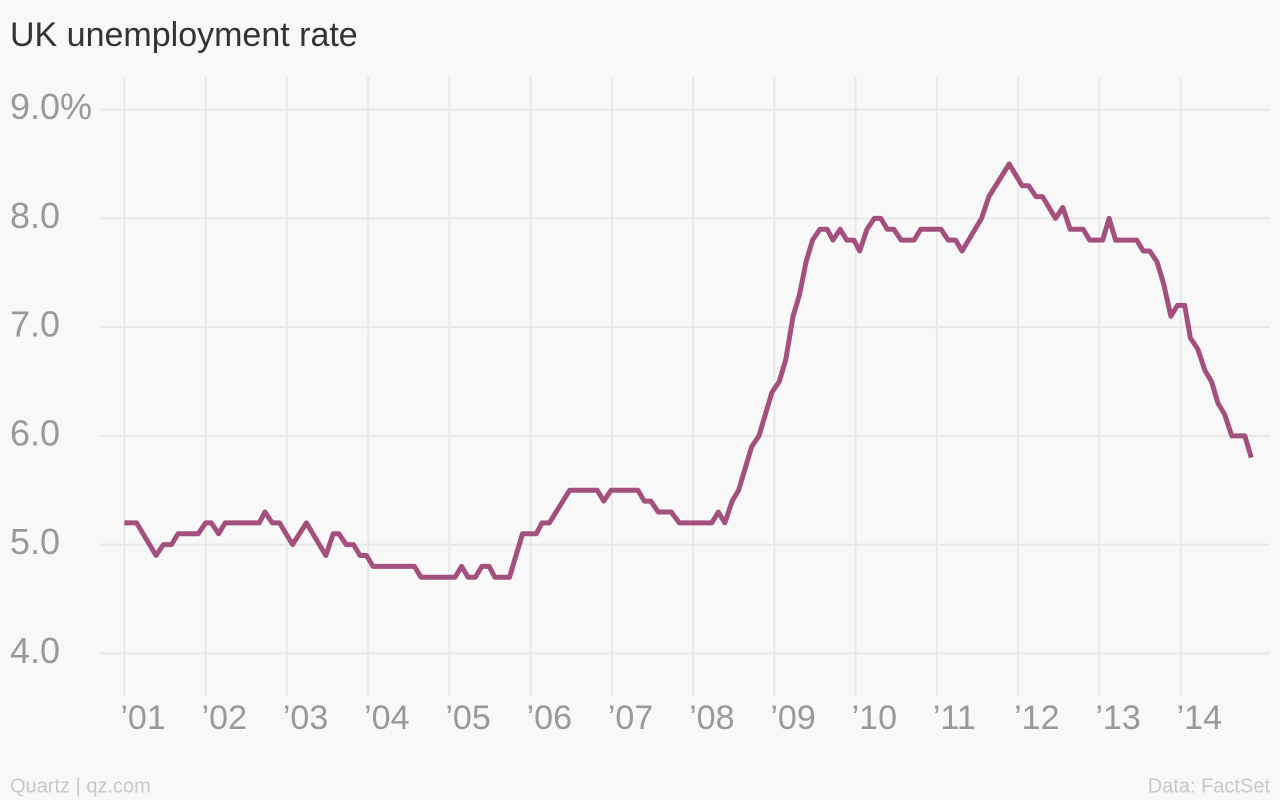 Image resolution: width=1280 pixels, height=800 pixels. What do you see at coordinates (467, 718) in the screenshot?
I see `x-tick-label: ’05` at bounding box center [467, 718].